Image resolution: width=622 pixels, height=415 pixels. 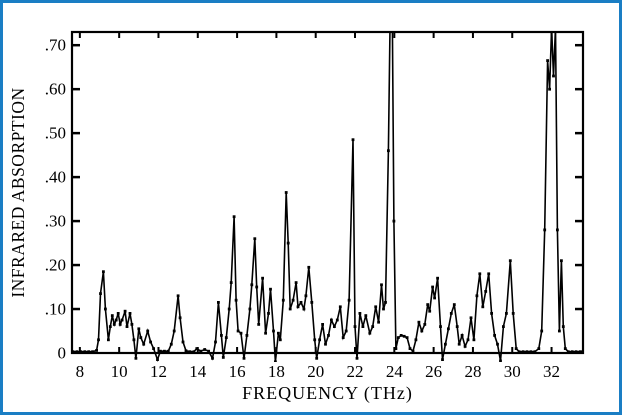 I want to click on x-tick-label: 20, so click(x=315, y=371).